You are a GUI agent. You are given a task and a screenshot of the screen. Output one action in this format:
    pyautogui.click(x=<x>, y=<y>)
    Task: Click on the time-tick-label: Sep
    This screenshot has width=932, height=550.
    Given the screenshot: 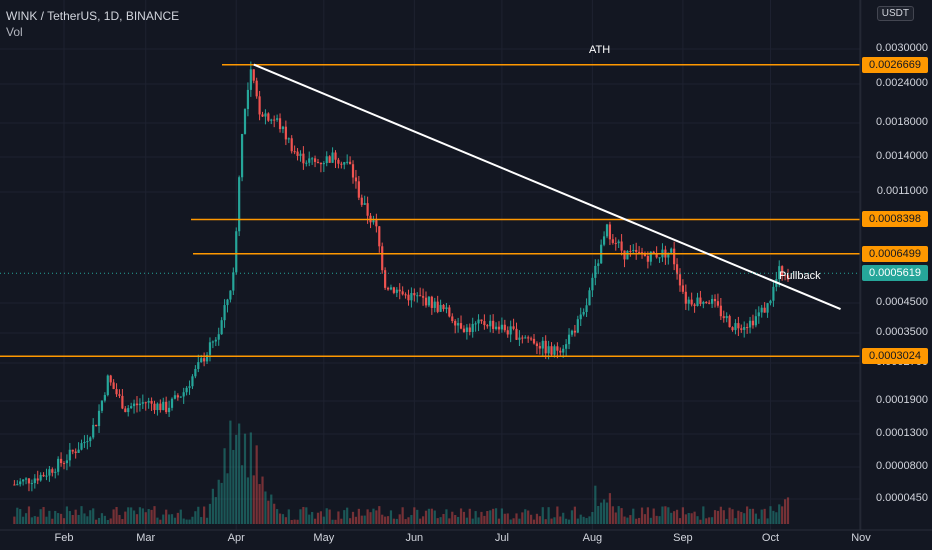 What is the action you would take?
    pyautogui.click(x=683, y=538)
    